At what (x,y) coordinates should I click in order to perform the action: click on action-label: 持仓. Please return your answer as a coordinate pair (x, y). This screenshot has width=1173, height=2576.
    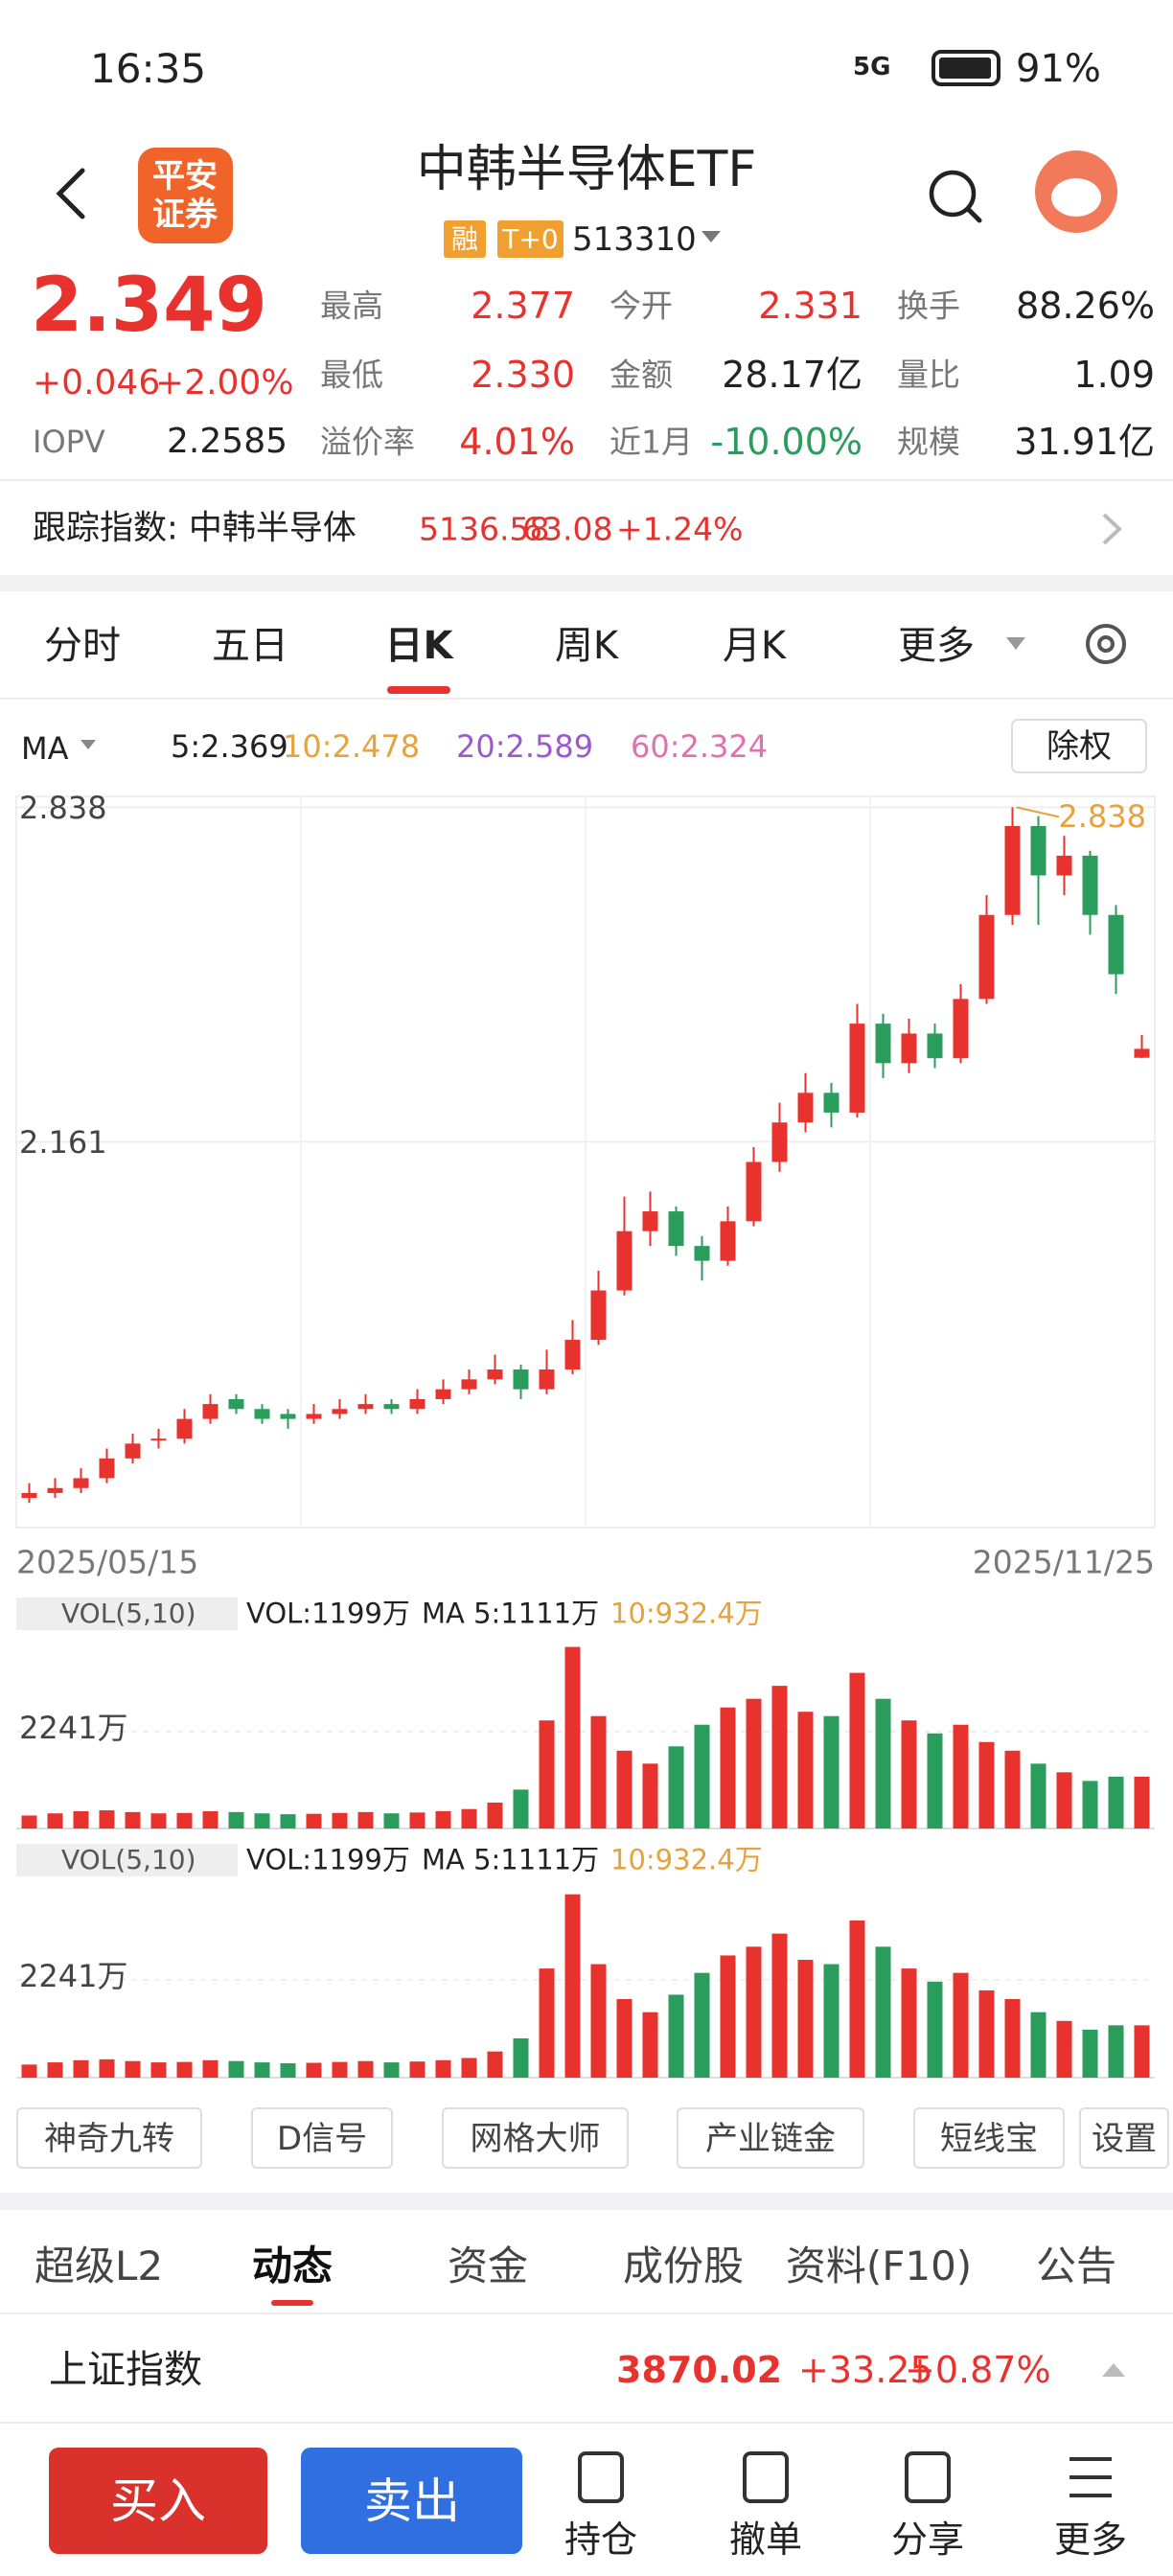
    Looking at the image, I should click on (601, 2539).